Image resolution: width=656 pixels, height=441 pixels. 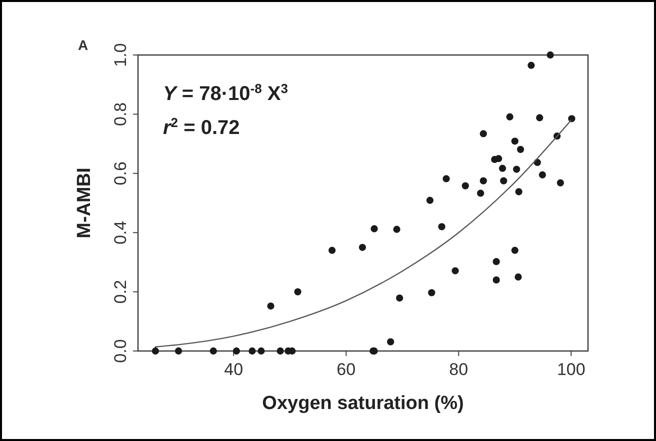 I want to click on x-tick-label: 100, so click(x=571, y=369).